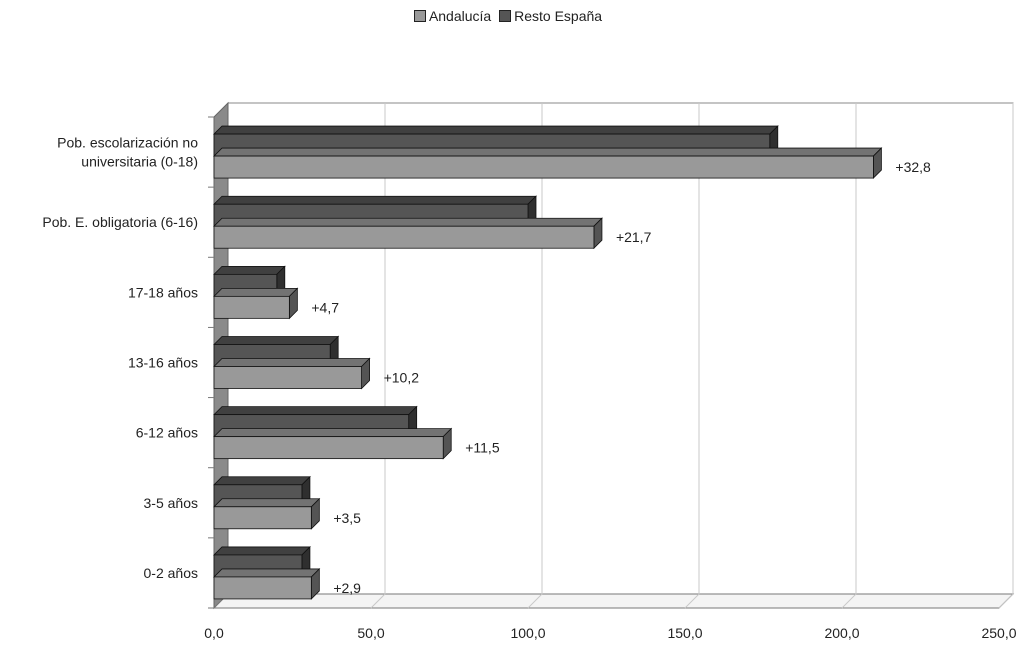 The height and width of the screenshot is (658, 1016). Describe the element at coordinates (120, 222) in the screenshot. I see `category-label: Pob. E. obligatoria (6-16)` at that location.